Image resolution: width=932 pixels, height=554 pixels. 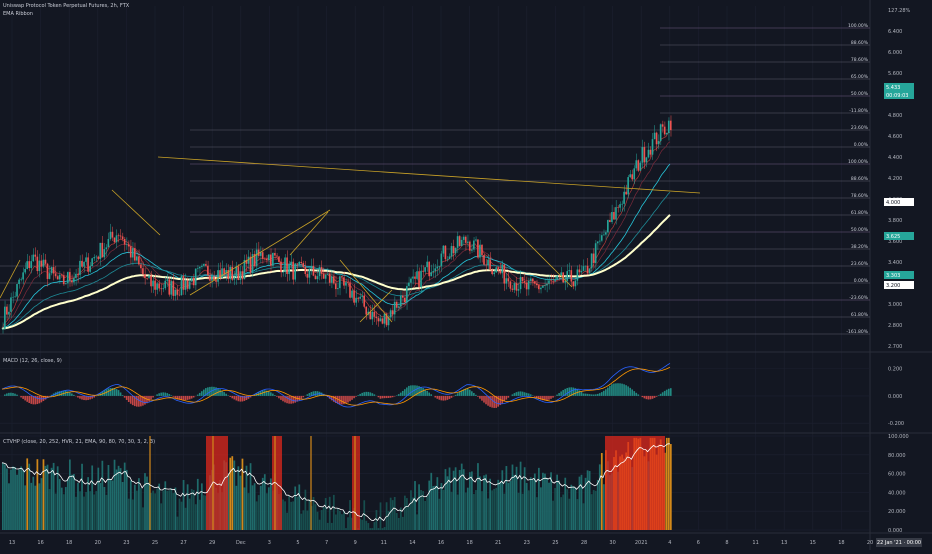 What do you see at coordinates (895, 137) in the screenshot?
I see `price-tick-label: 4.600` at bounding box center [895, 137].